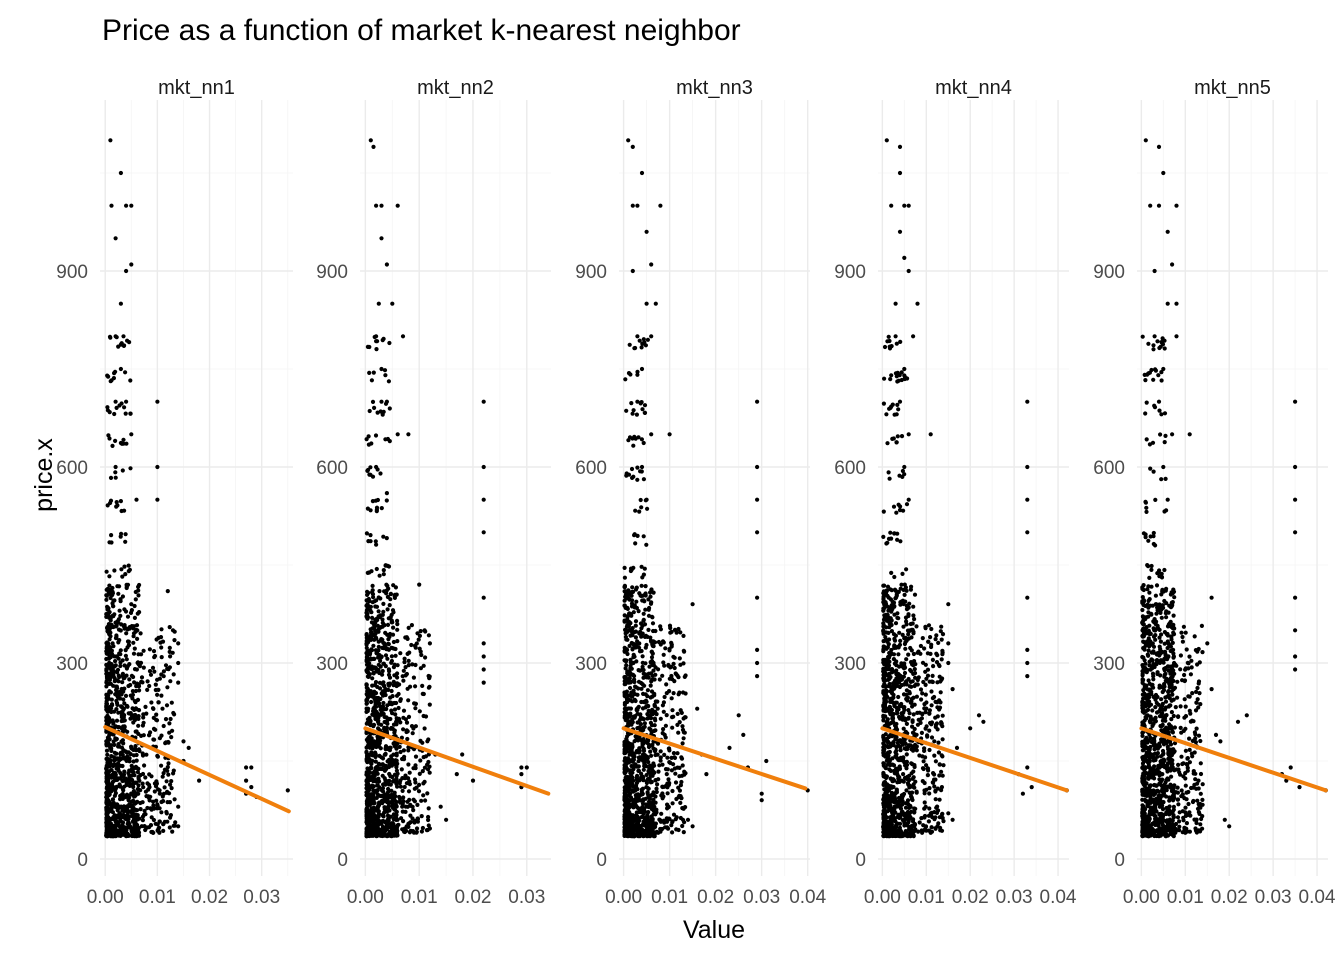 The width and height of the screenshot is (1344, 960). What do you see at coordinates (850, 272) in the screenshot?
I see `y-tick-label: 900` at bounding box center [850, 272].